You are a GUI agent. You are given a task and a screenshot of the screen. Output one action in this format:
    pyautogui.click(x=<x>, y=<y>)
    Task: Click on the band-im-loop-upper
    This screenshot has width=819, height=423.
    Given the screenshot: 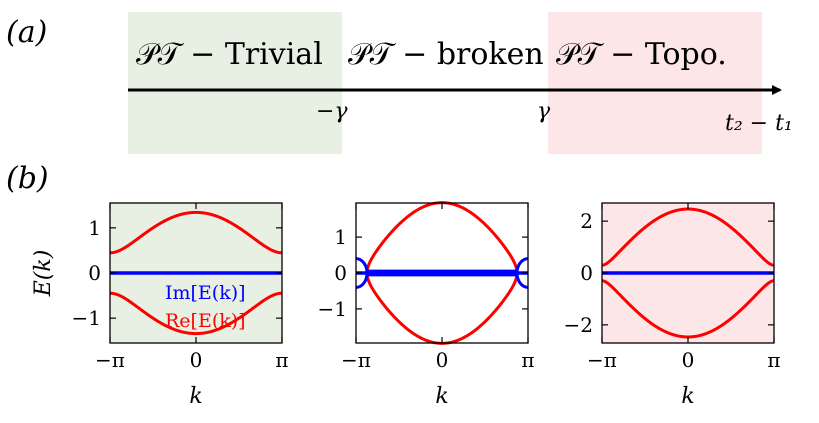 What is the action you would take?
    pyautogui.click(x=442, y=265)
    